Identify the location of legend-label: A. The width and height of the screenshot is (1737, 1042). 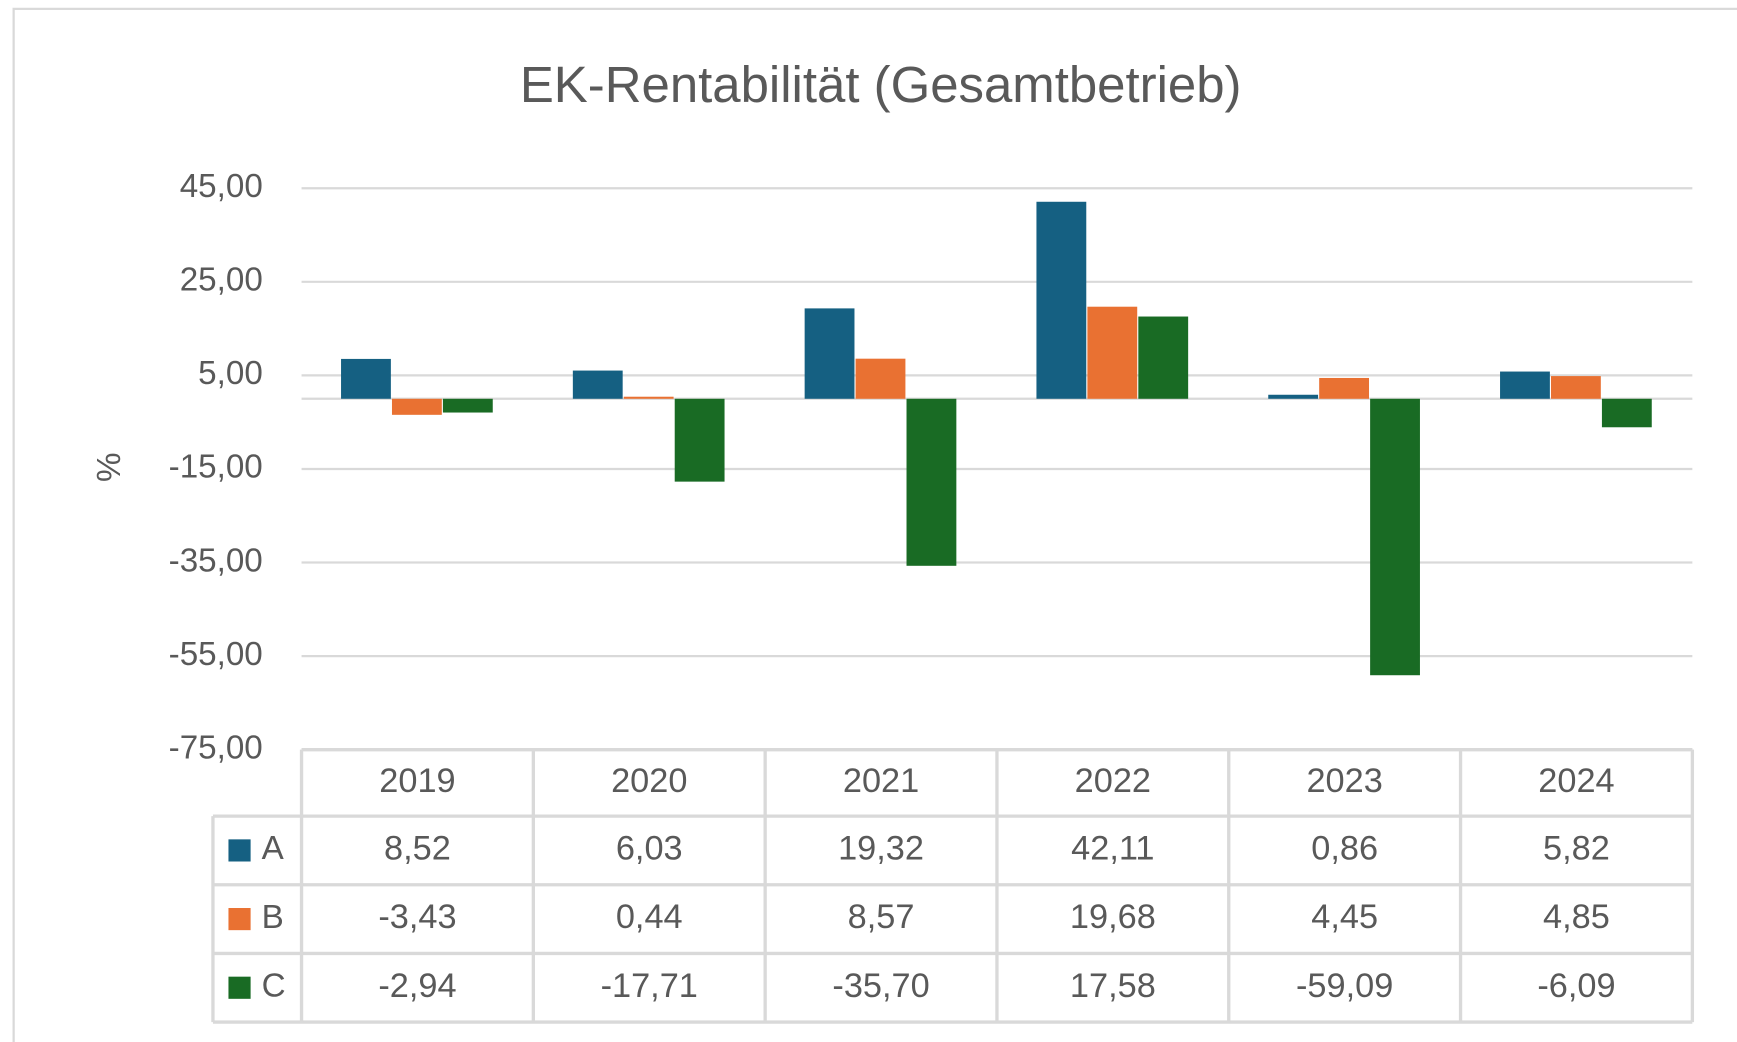
(273, 848).